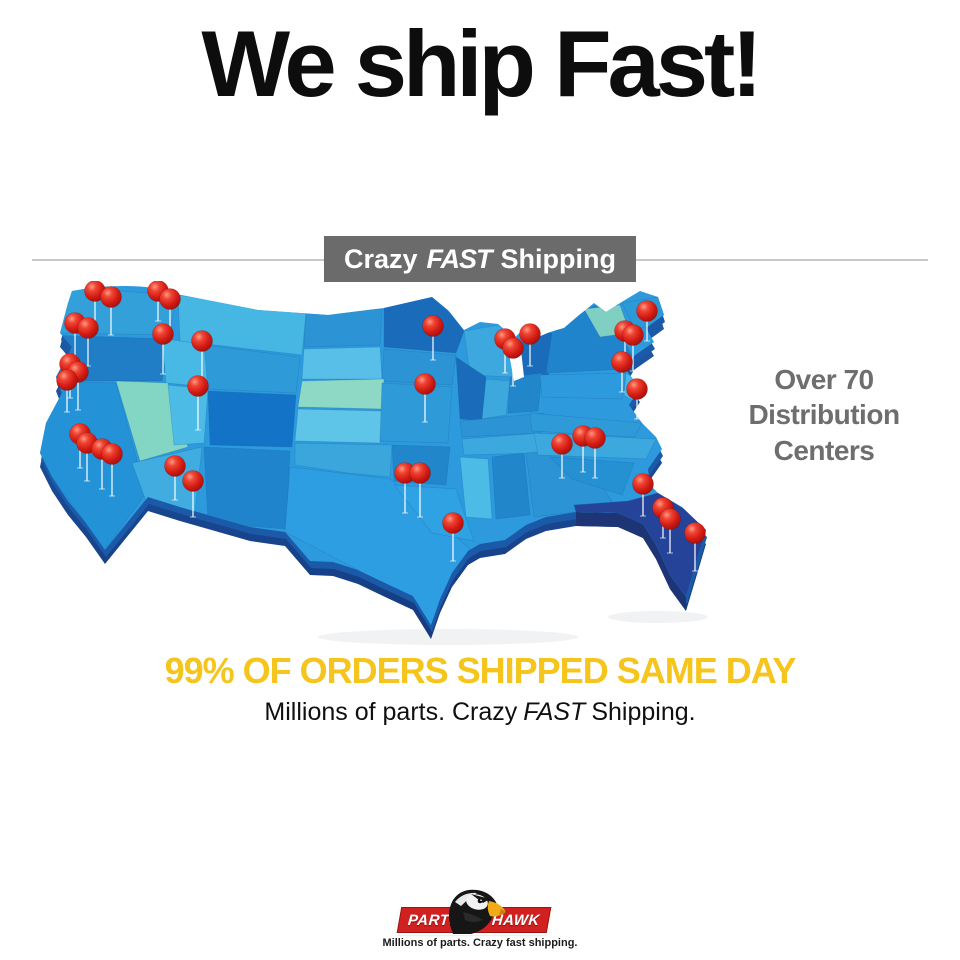  Describe the element at coordinates (459, 258) in the screenshot. I see `banner-text-fast: FAST` at that location.